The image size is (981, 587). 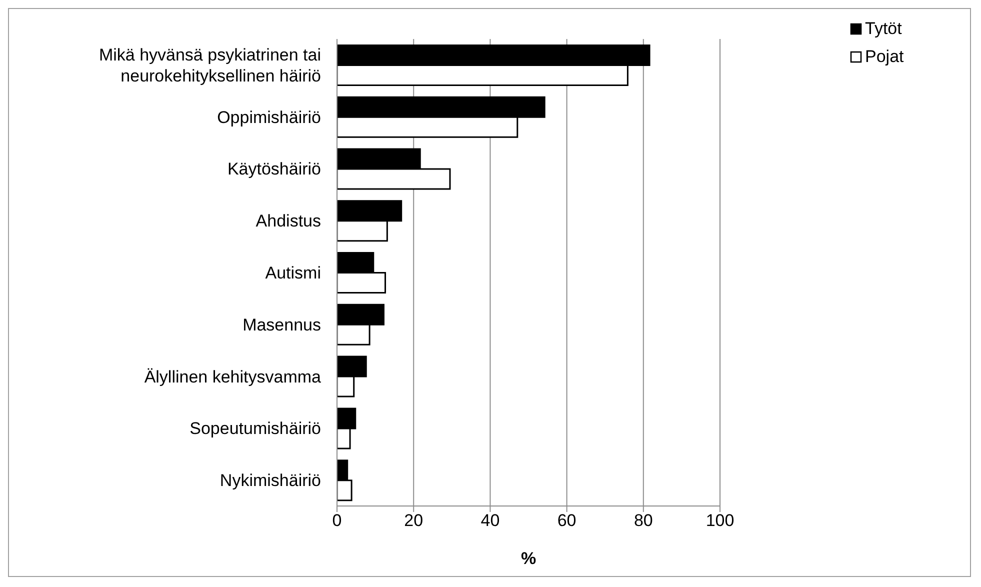 What do you see at coordinates (255, 428) in the screenshot?
I see `y-tick-label: Sopeutumishäiriö` at bounding box center [255, 428].